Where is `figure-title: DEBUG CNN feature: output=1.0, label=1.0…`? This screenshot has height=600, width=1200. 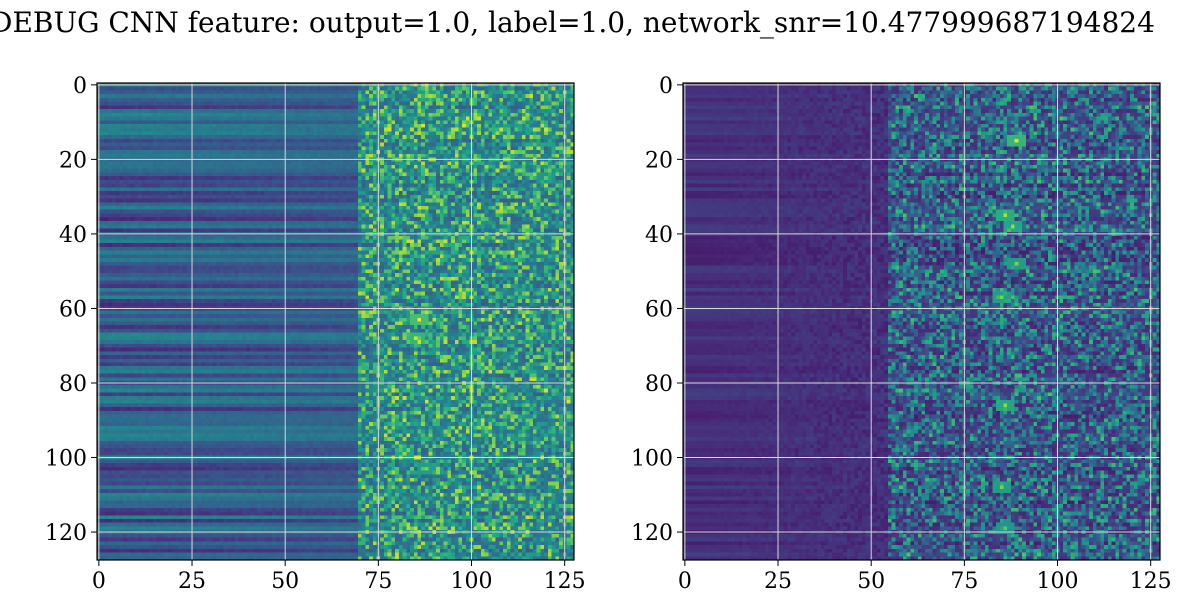
figure-title: DEBUG CNN feature: output=1.0, label=1.0… is located at coordinates (600, 26).